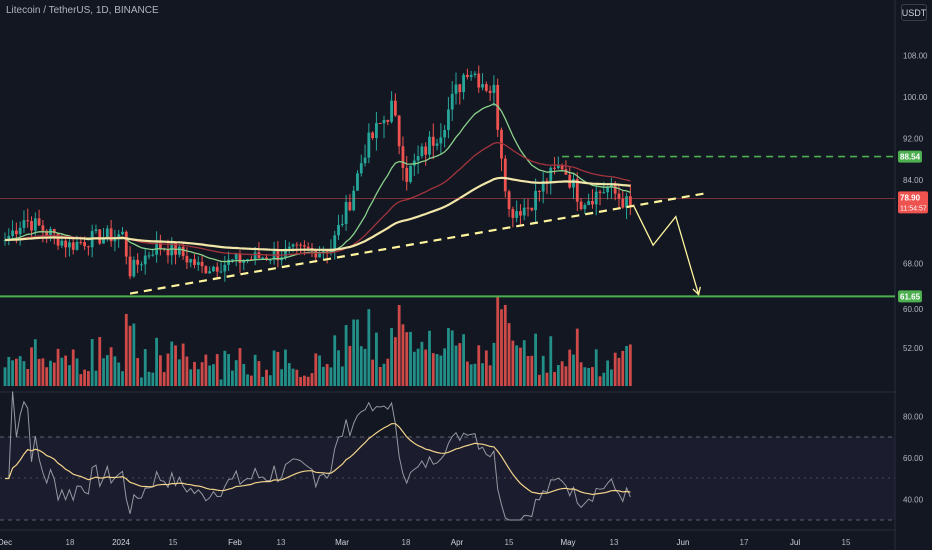 This screenshot has width=932, height=550. What do you see at coordinates (914, 12) in the screenshot?
I see `currency-button: USDT` at bounding box center [914, 12].